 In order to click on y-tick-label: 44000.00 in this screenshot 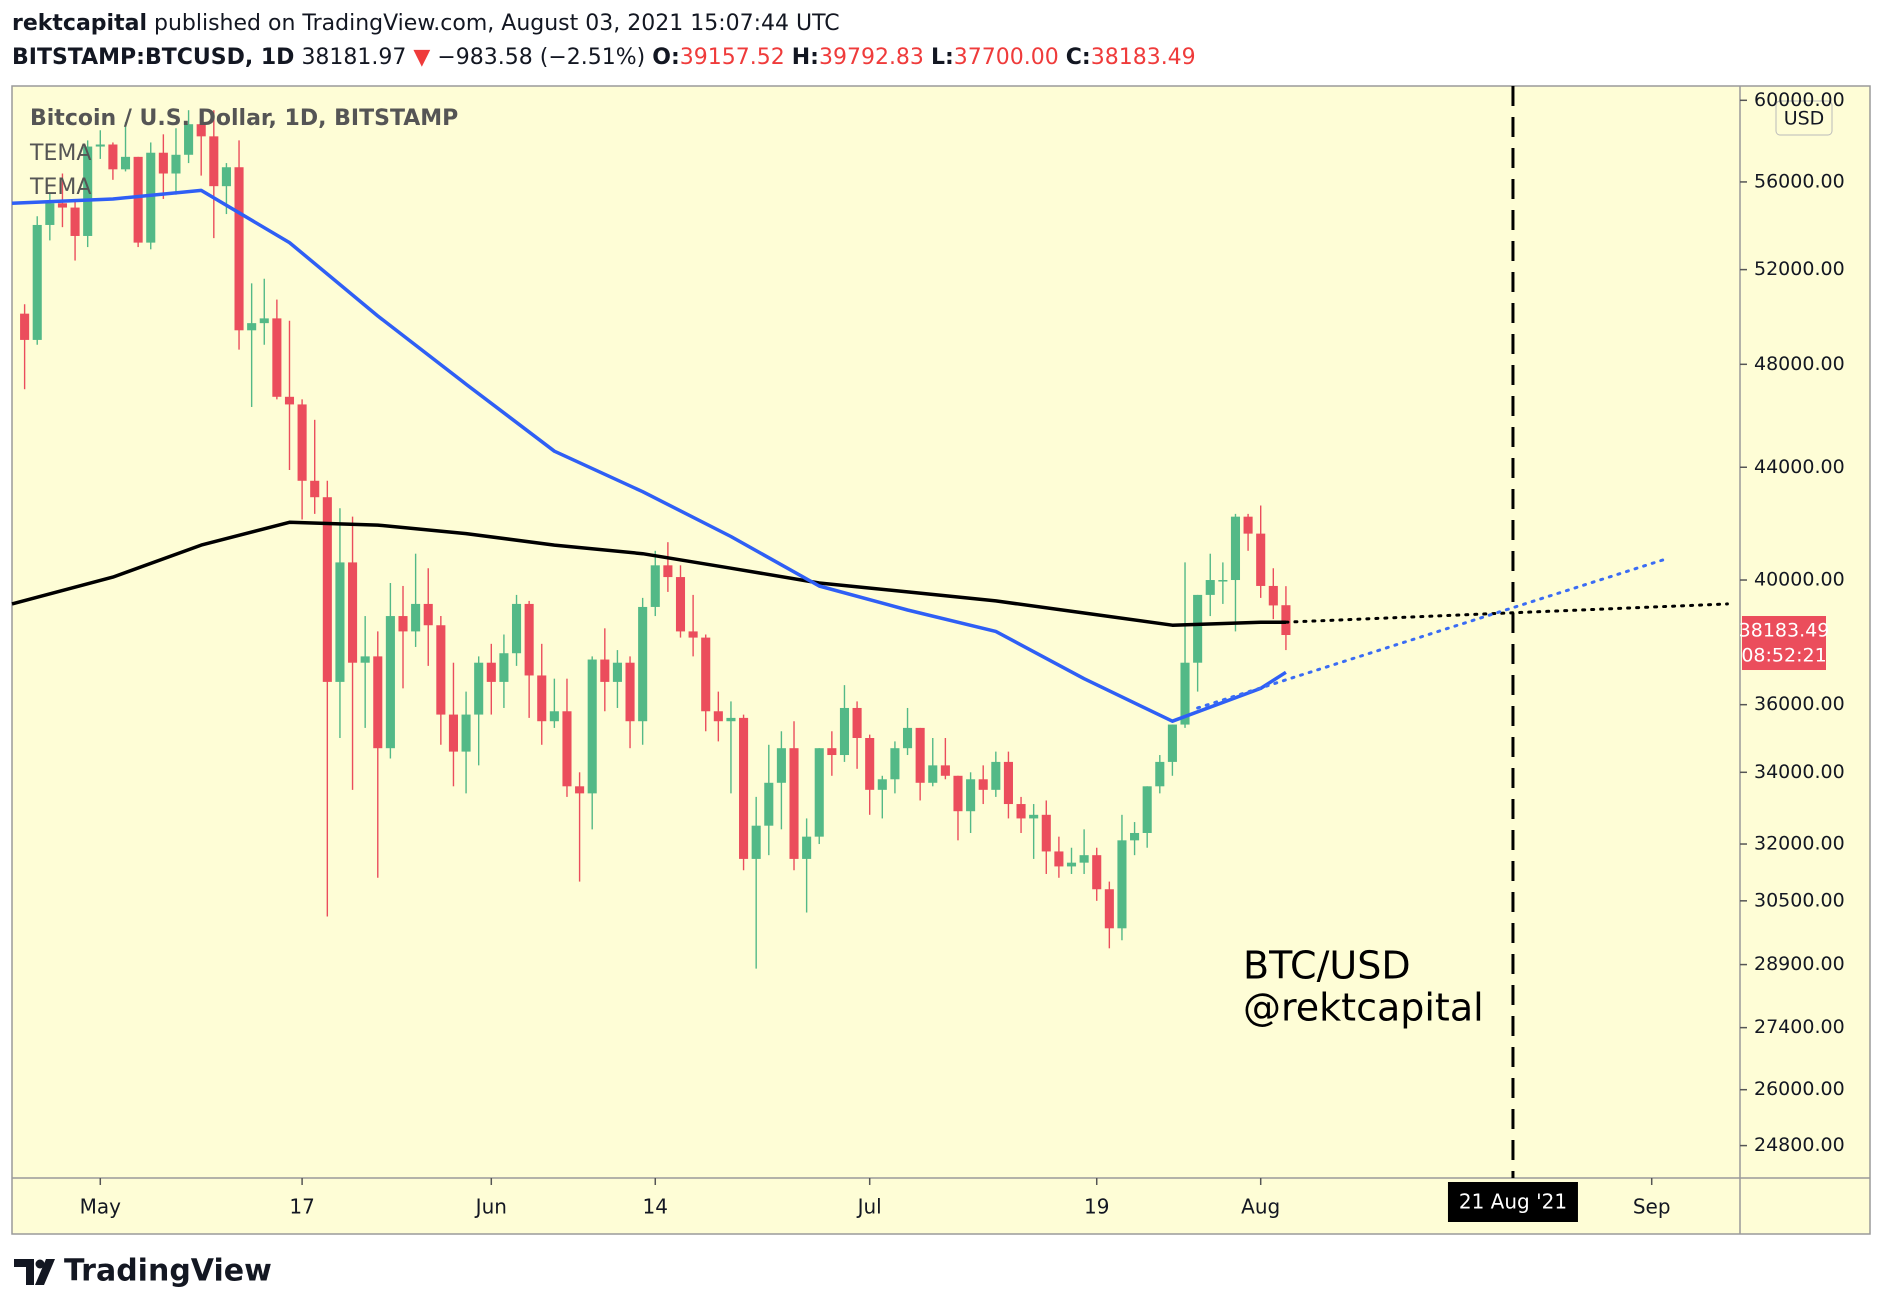, I will do `click(1799, 467)`.